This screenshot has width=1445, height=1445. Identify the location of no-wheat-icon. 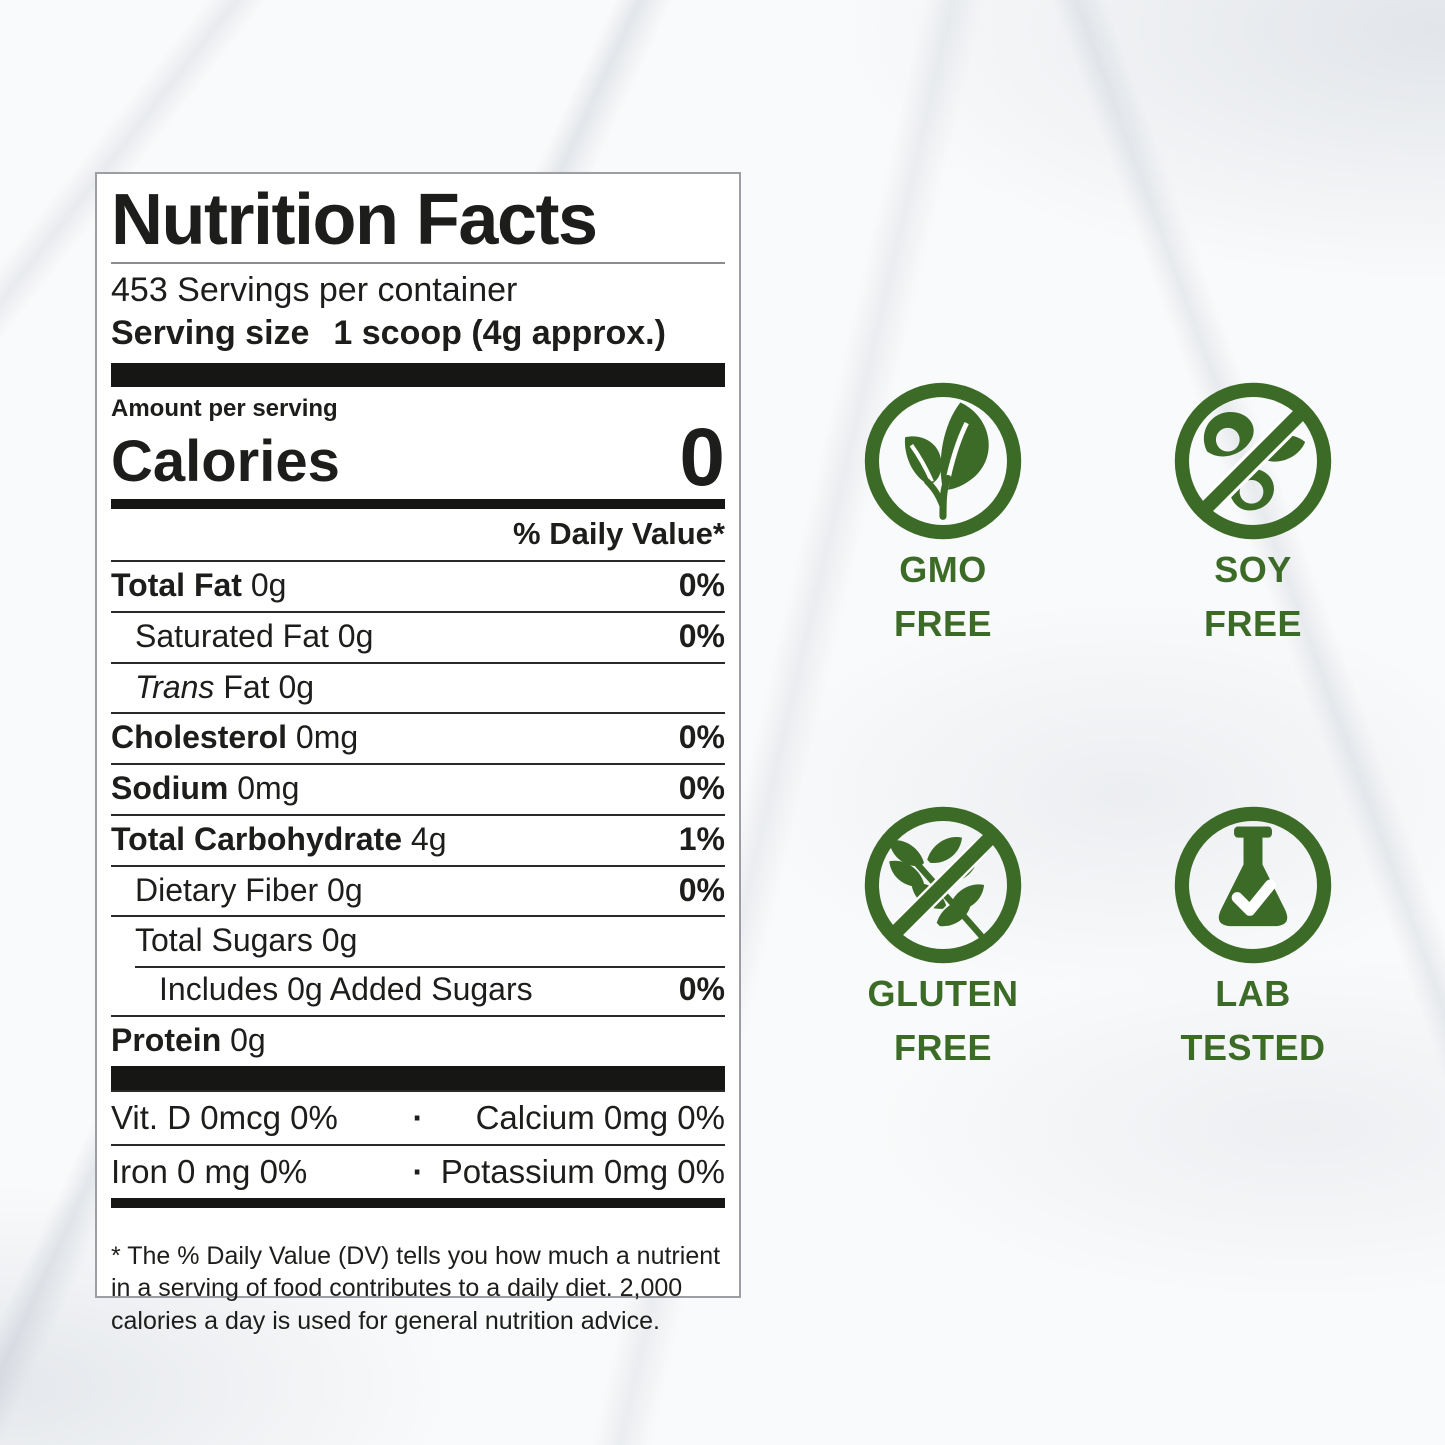
(943, 885).